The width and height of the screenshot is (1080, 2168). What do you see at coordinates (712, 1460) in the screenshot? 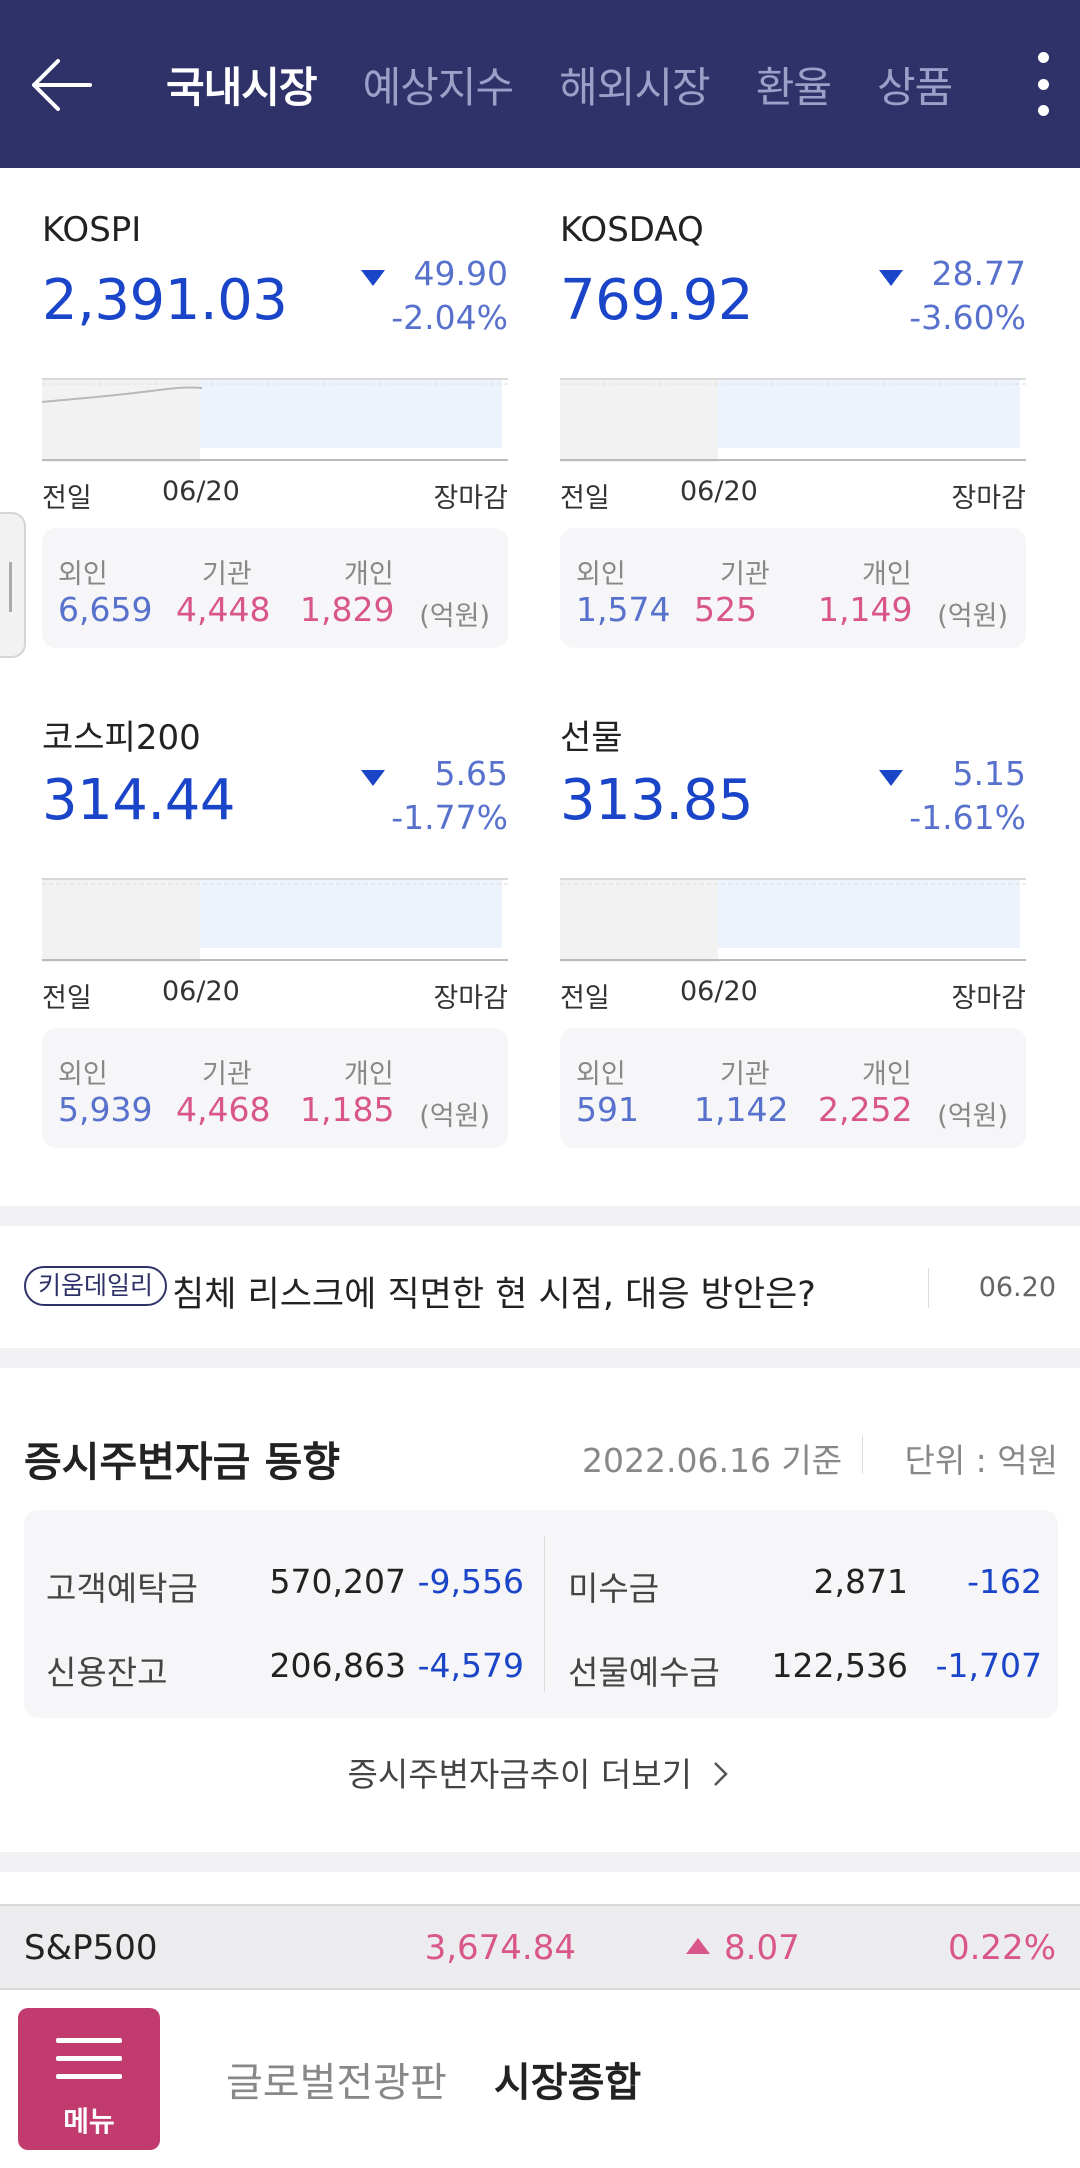
I see `funds-as-of-date: 2022.06.16 기준` at bounding box center [712, 1460].